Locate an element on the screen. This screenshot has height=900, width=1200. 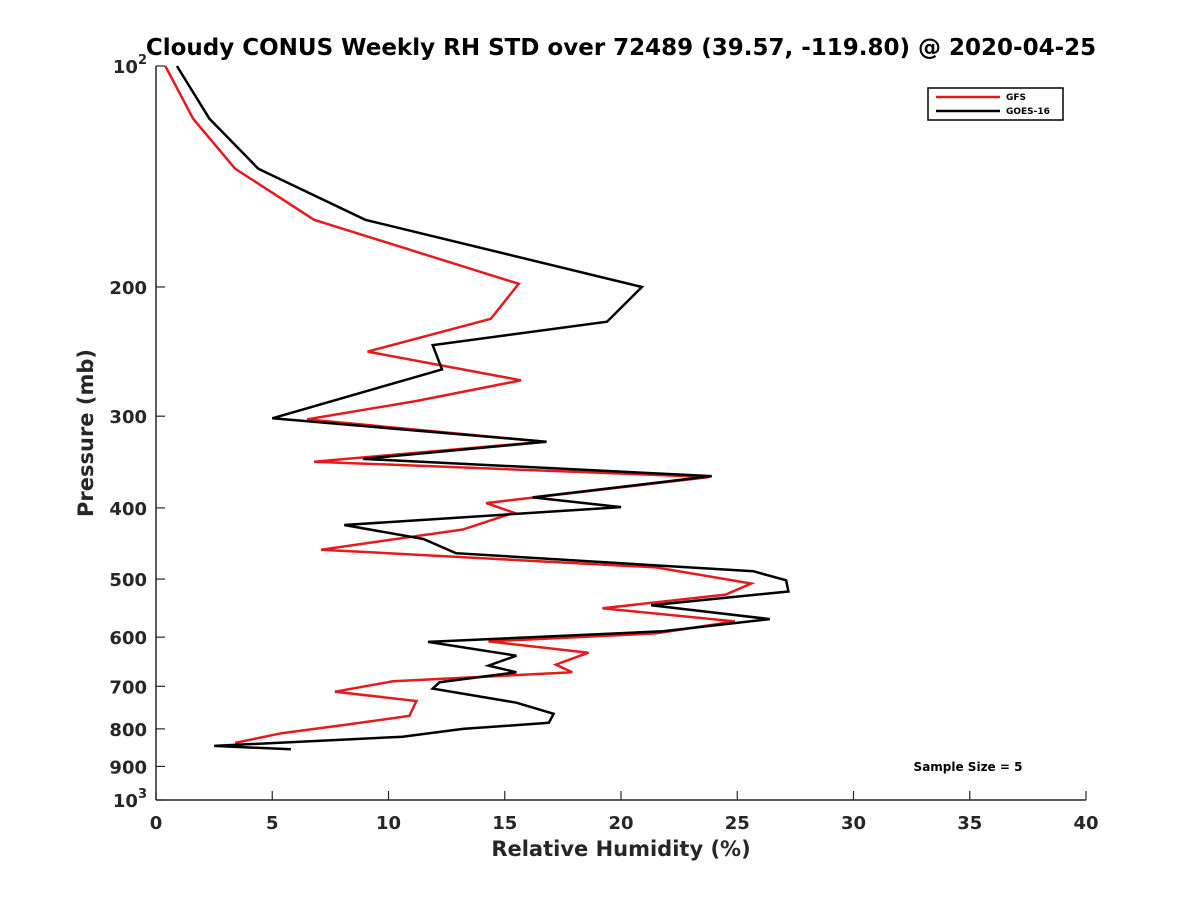
y-axis-ticks: 10² 200 300 400 500 600 700 800 900 10³ is located at coordinates (137, 432).